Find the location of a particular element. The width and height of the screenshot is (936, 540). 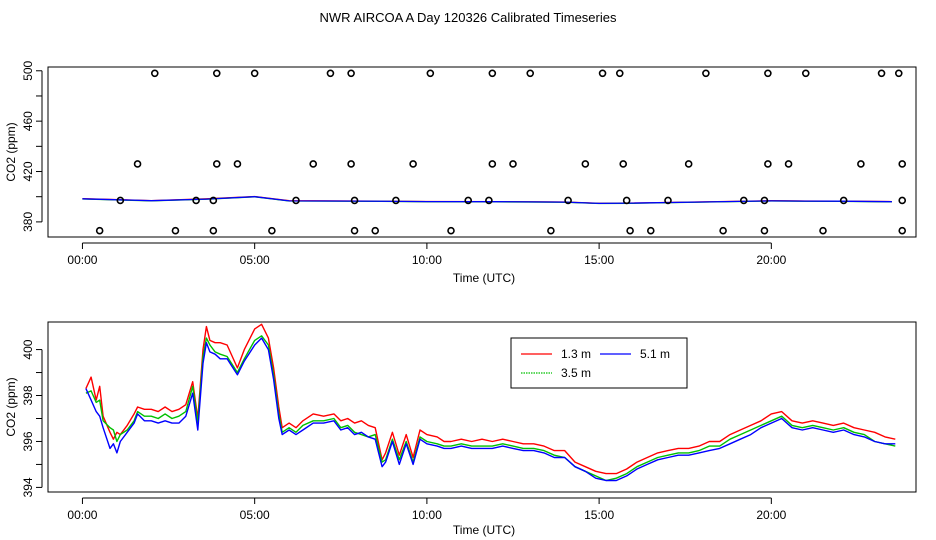

top-x-tick-label: 15:00 is located at coordinates (599, 260).